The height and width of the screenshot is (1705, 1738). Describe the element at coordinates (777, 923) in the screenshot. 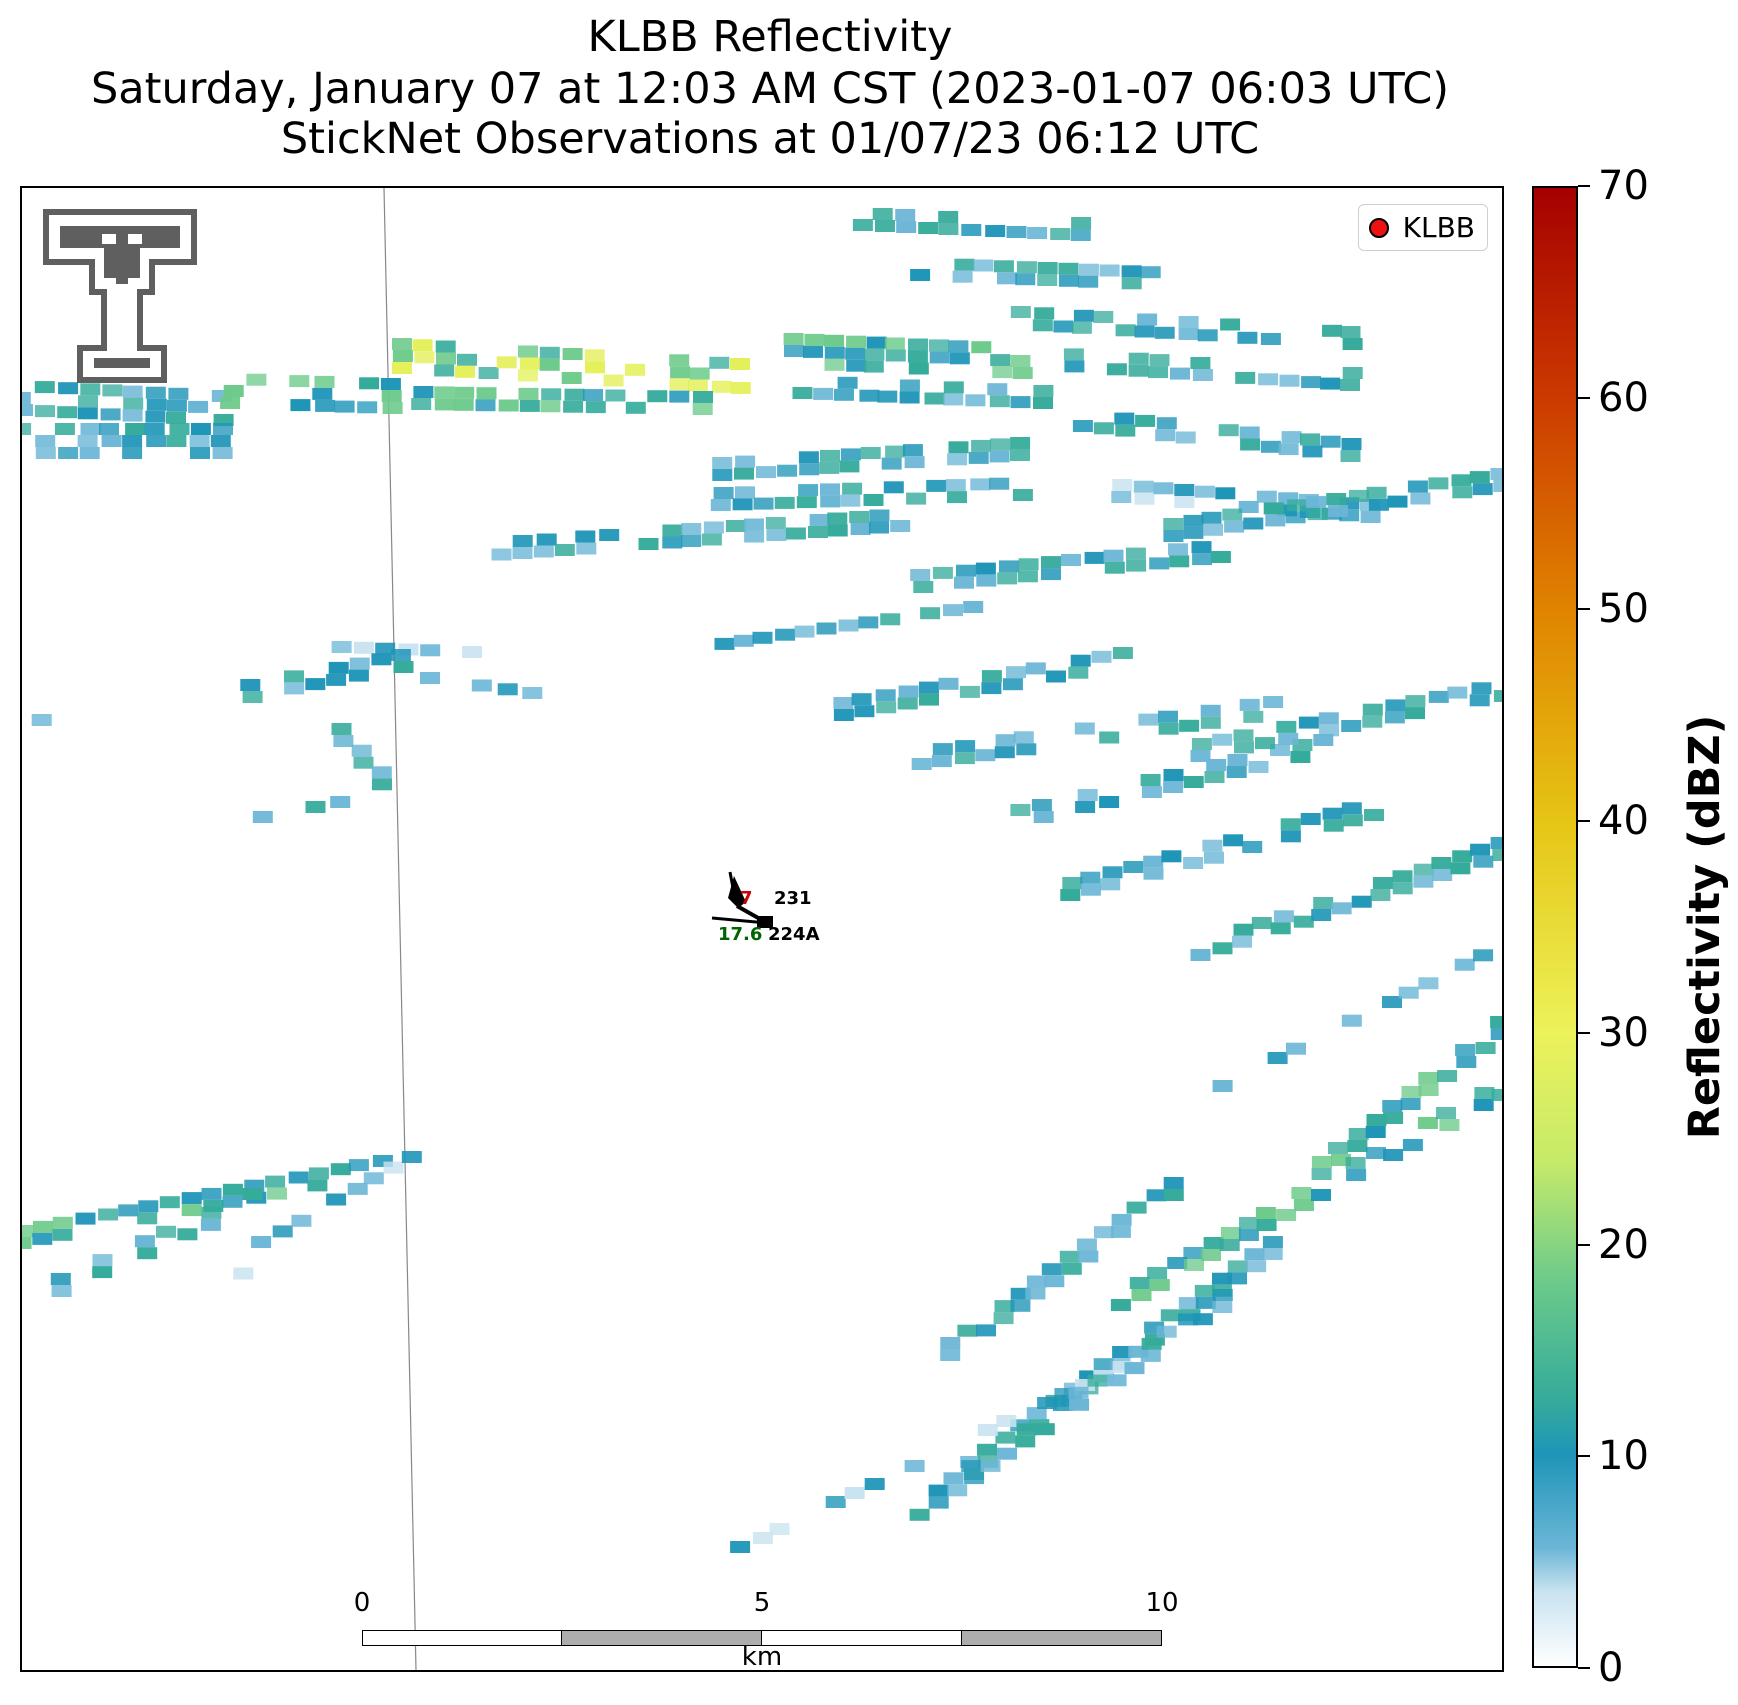

I see `sticknet-station-plot: 7 231 17.6 224A` at that location.